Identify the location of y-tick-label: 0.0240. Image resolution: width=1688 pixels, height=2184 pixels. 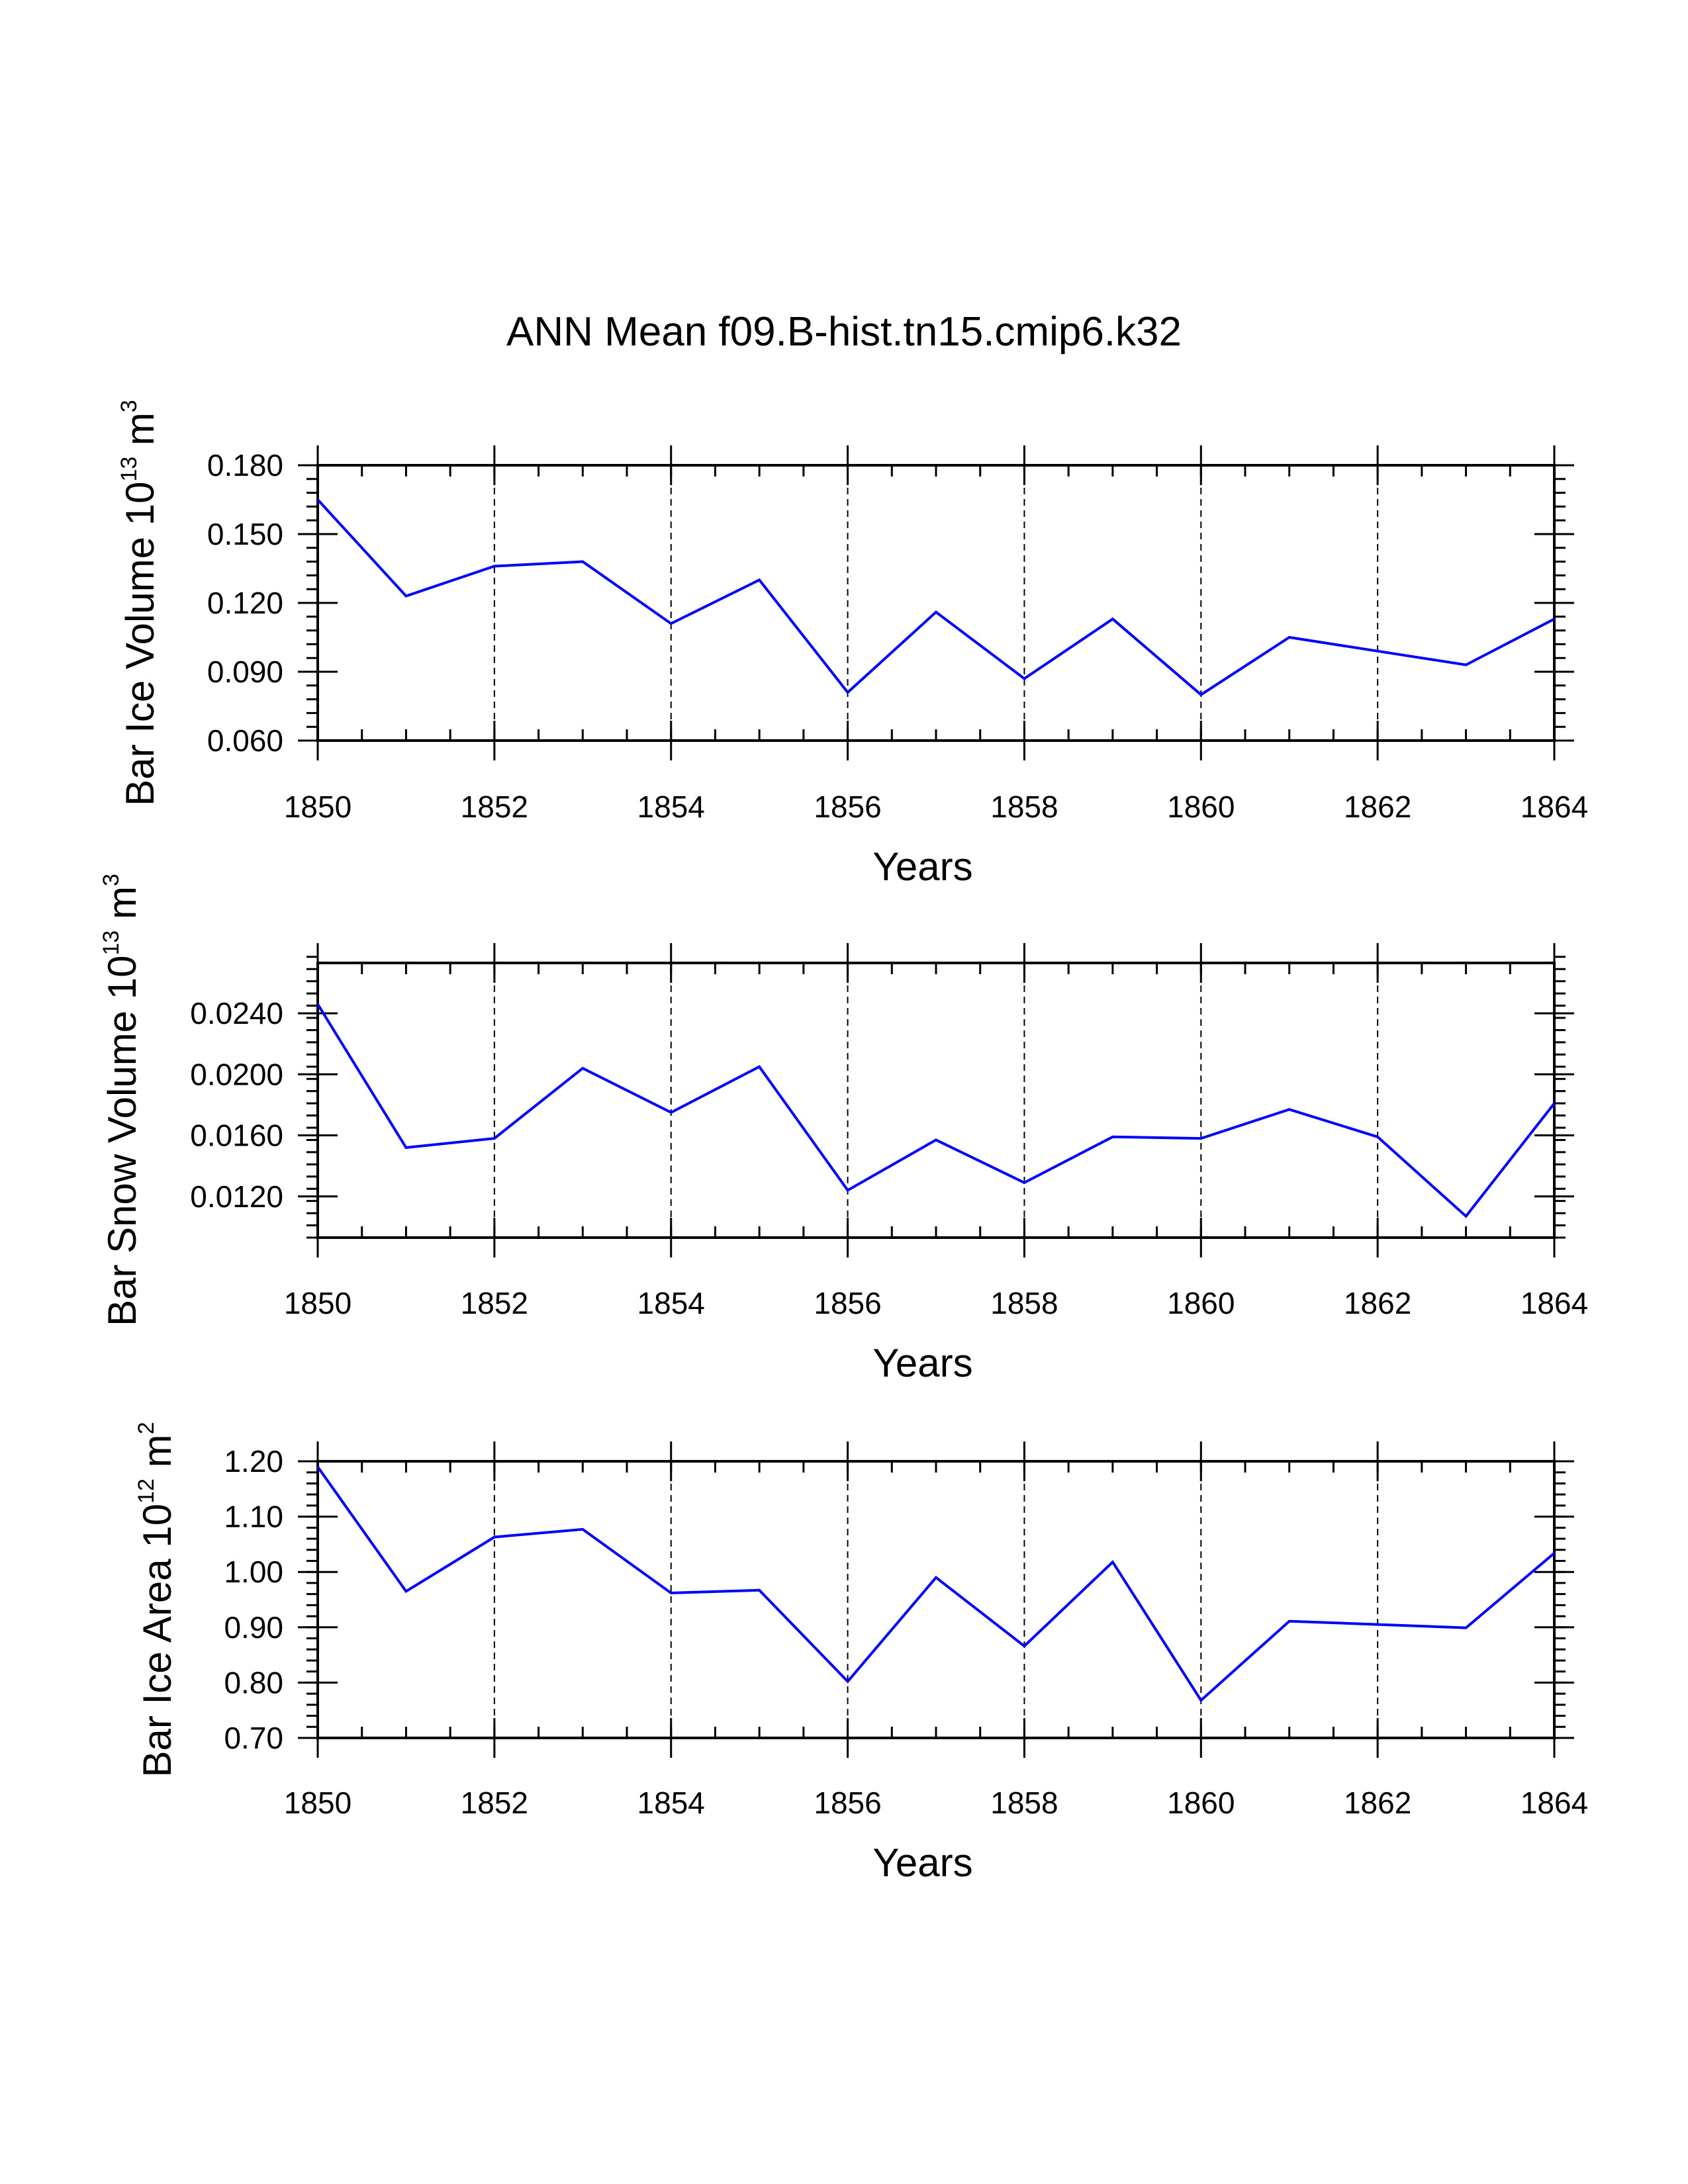
(236, 1013).